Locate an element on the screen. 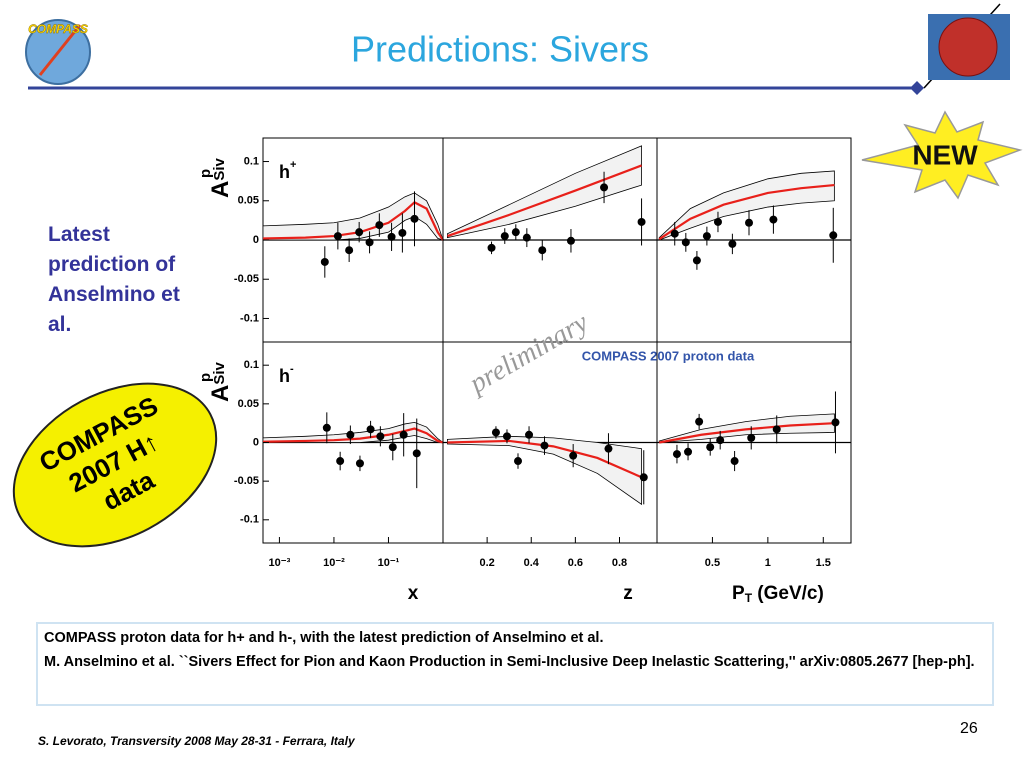 The image size is (1024, 768). x-tick-label: 0.5 is located at coordinates (712, 563).